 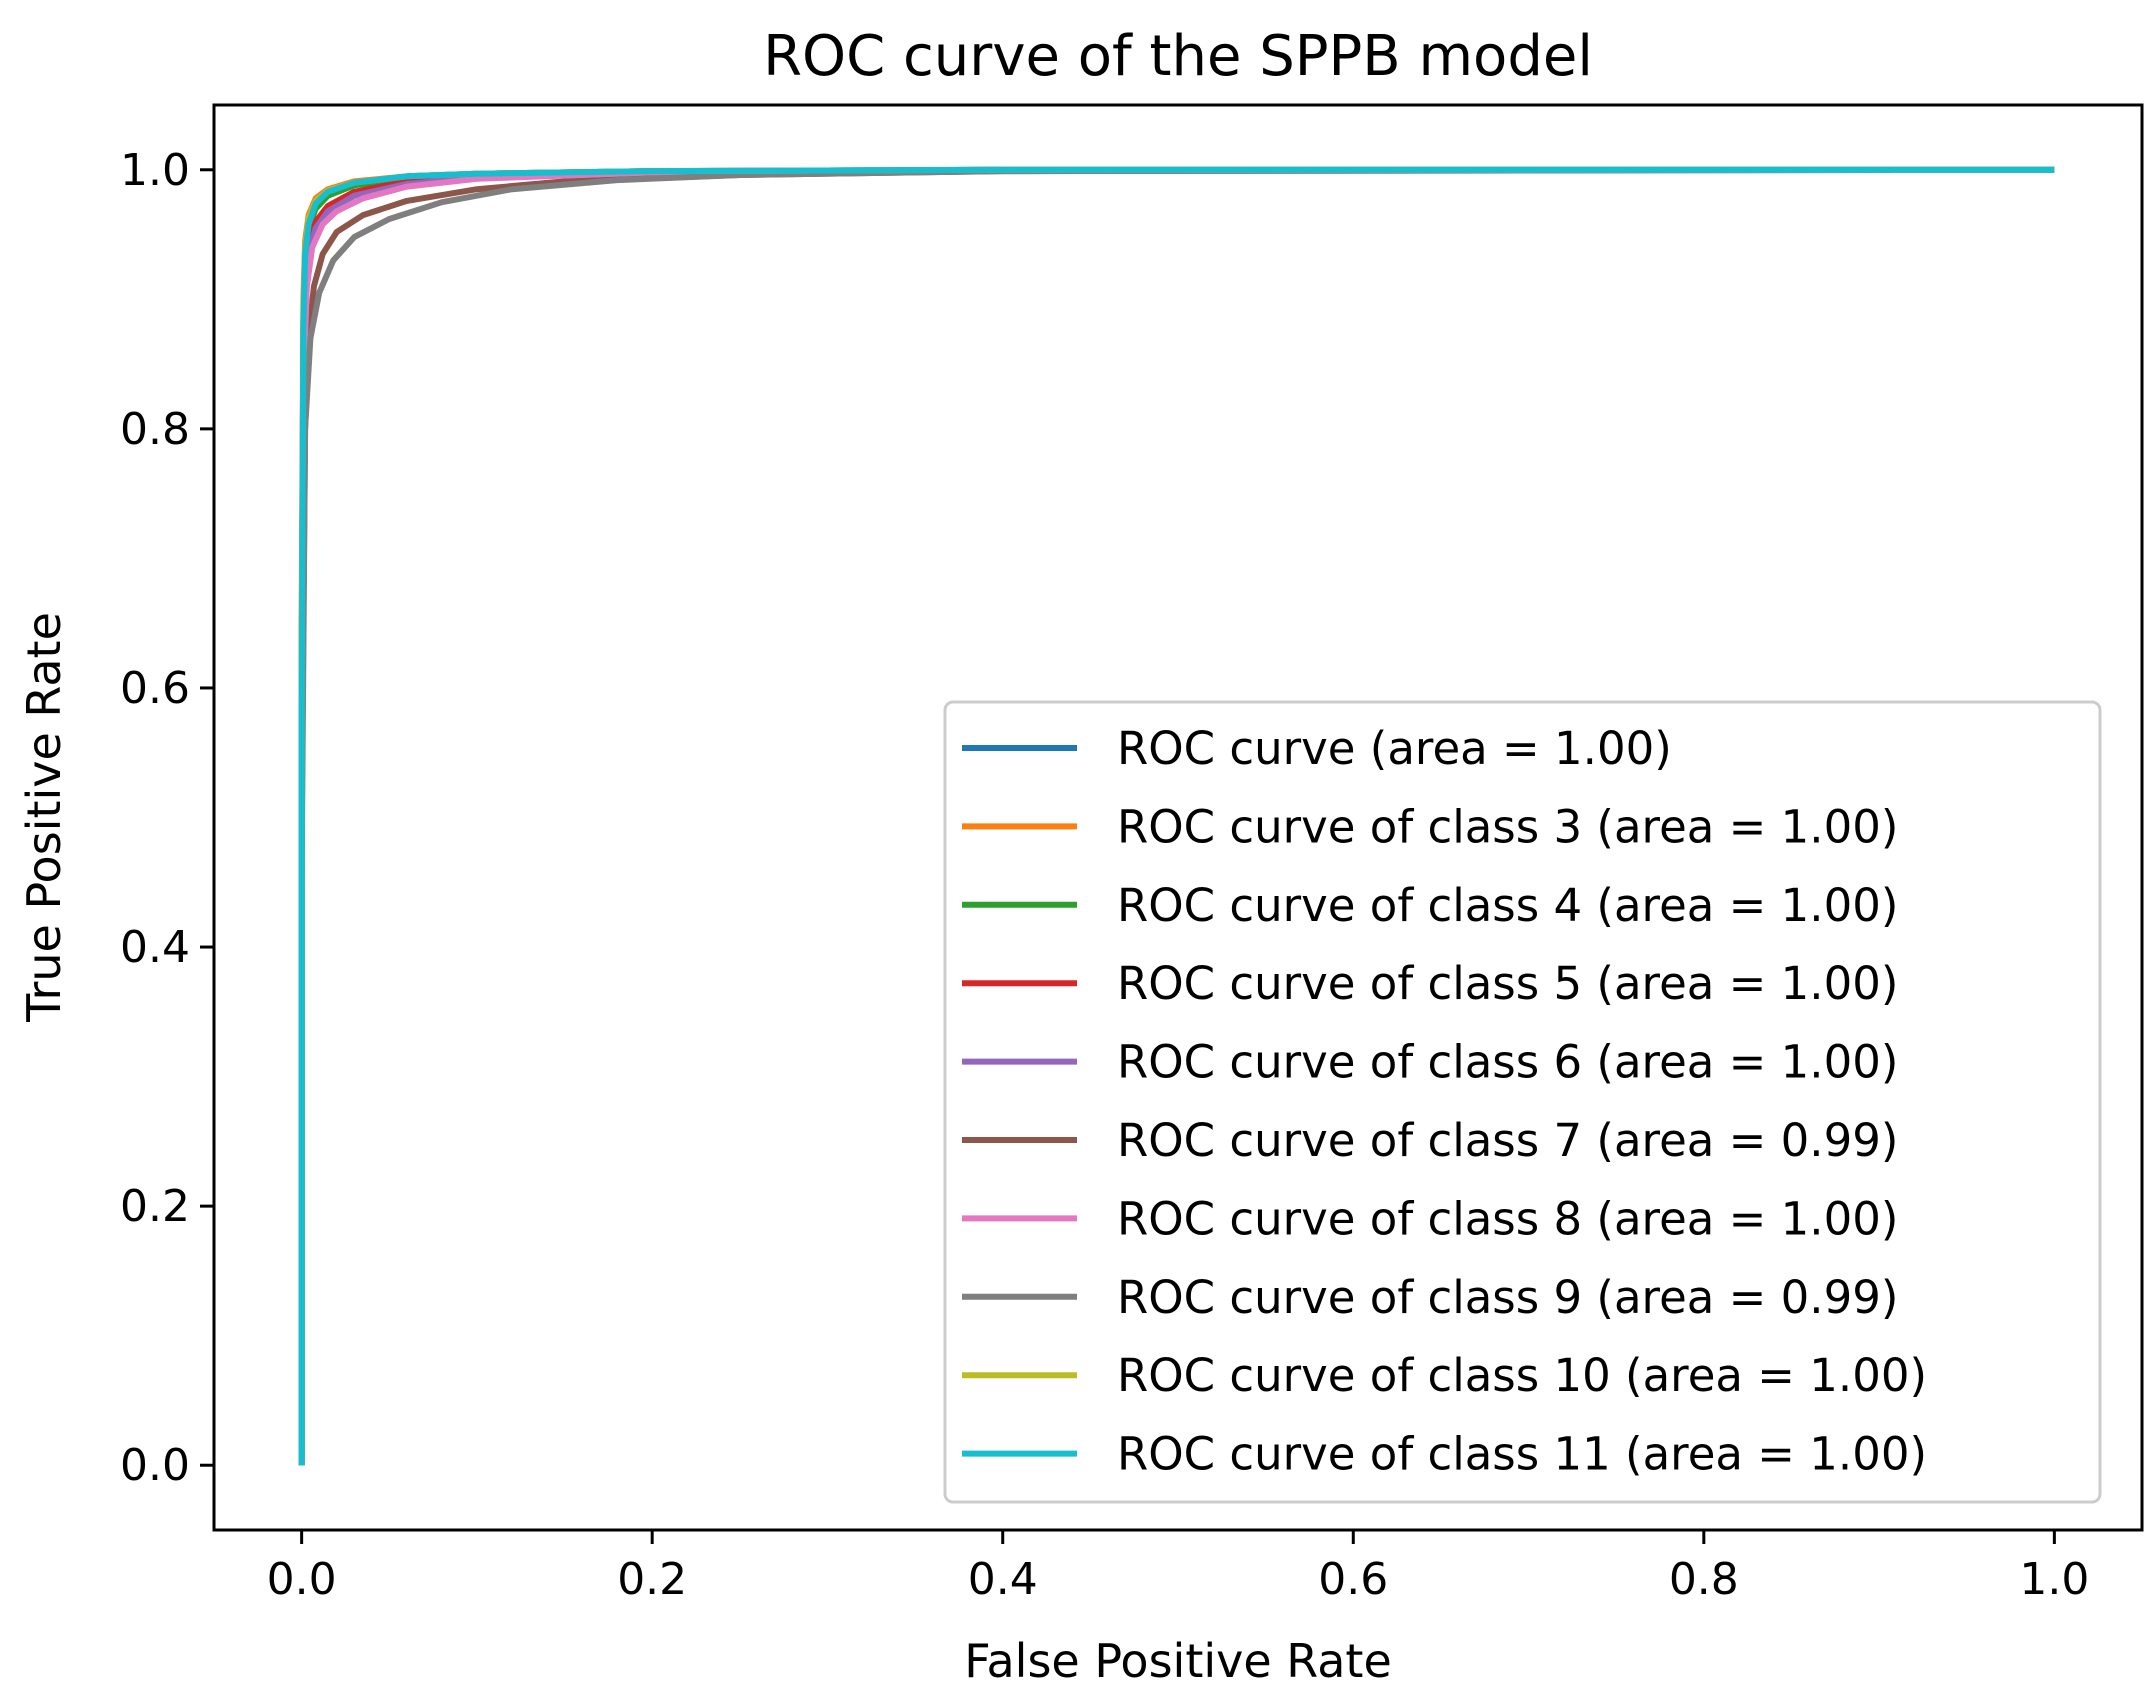 I want to click on legend-label: ROC curve of class 3 (area = 1.00), so click(x=1507, y=826).